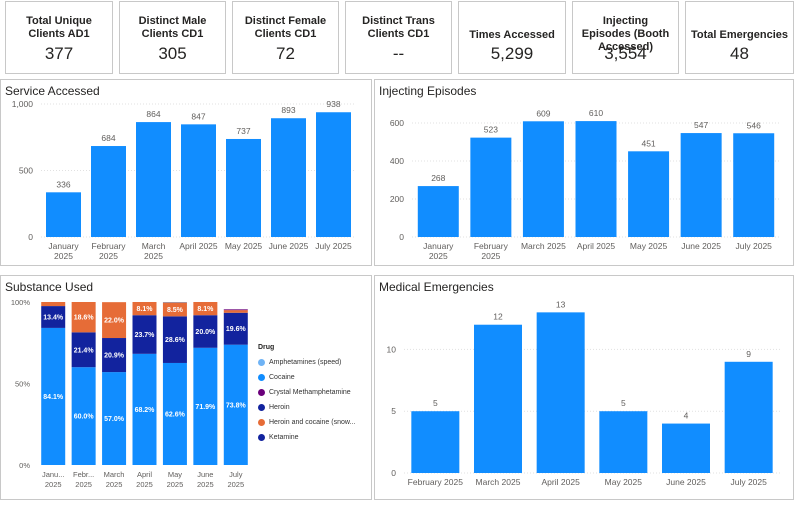  Describe the element at coordinates (108, 138) in the screenshot. I see `data-label: 684` at that location.